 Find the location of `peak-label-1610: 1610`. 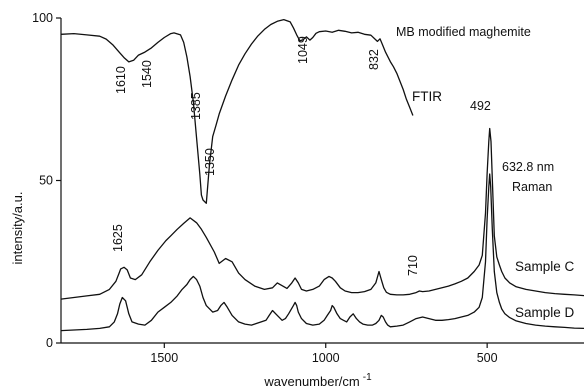

peak-label-1610: 1610 is located at coordinates (121, 80).